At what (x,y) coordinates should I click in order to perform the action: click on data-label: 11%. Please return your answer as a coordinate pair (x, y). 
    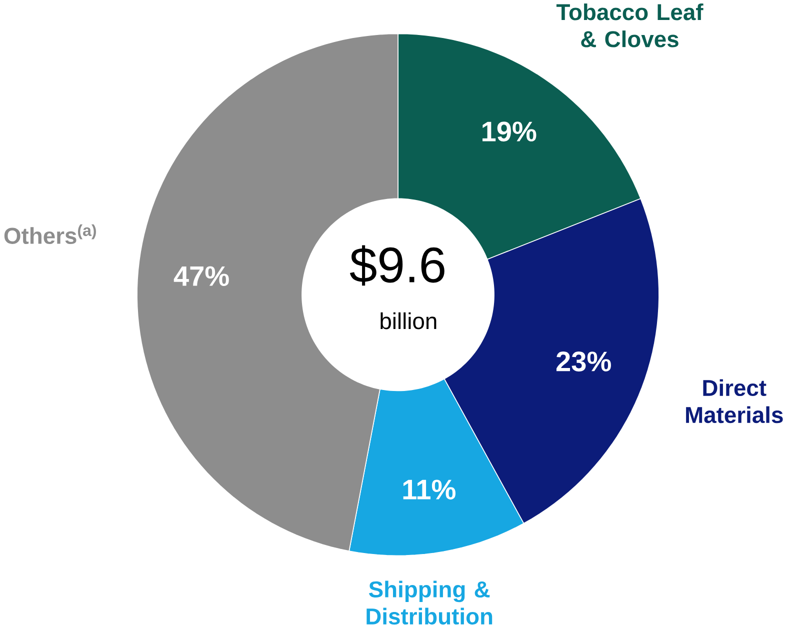
    Looking at the image, I should click on (429, 490).